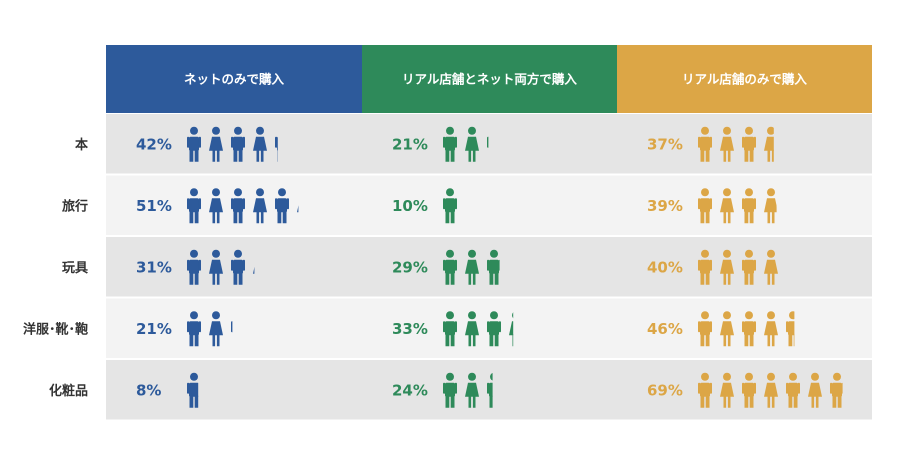 This screenshot has width=900, height=473. I want to click on value-label: 39%, so click(665, 206).